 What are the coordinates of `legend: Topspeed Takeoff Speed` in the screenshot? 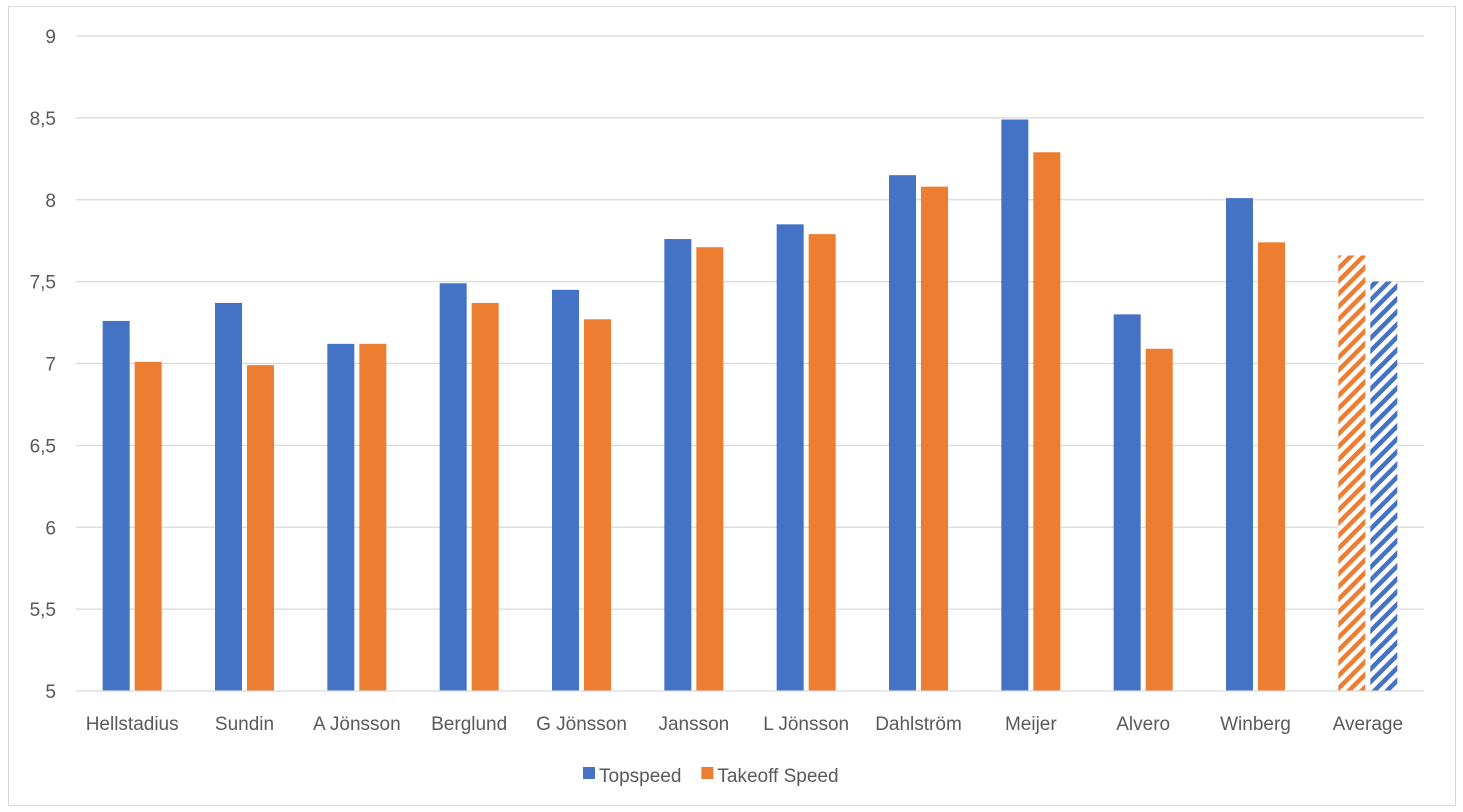 It's located at (711, 776).